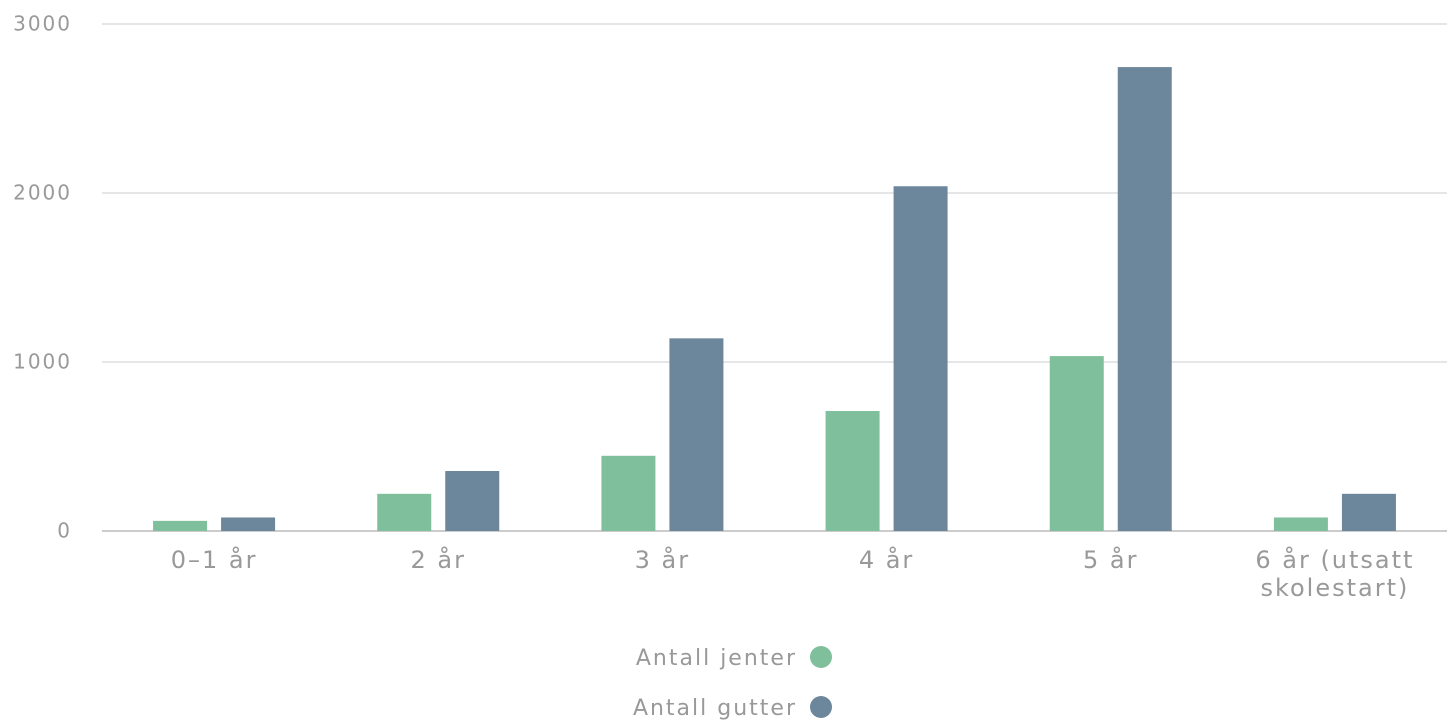 This screenshot has height=722, width=1447. I want to click on x-tick-label: 3 år, so click(662, 560).